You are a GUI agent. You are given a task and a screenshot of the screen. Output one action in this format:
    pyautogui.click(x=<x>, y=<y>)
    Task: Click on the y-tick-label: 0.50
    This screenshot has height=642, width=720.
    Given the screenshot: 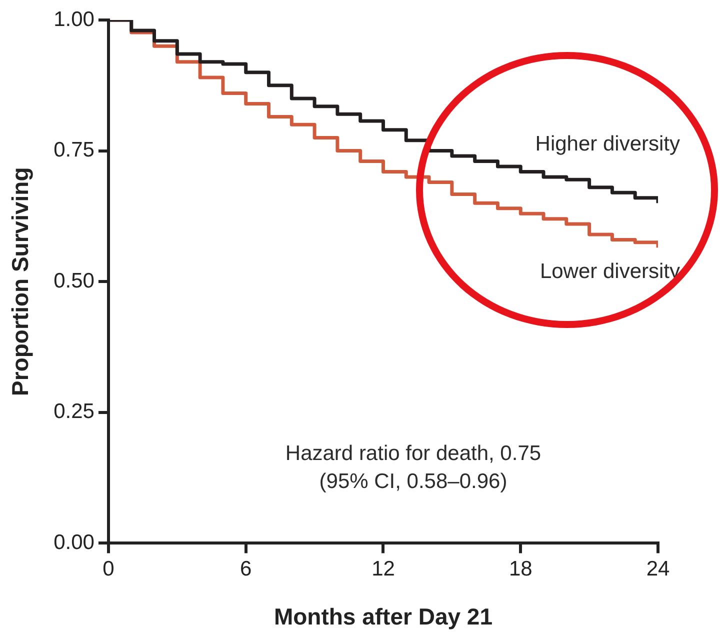 What is the action you would take?
    pyautogui.click(x=74, y=280)
    